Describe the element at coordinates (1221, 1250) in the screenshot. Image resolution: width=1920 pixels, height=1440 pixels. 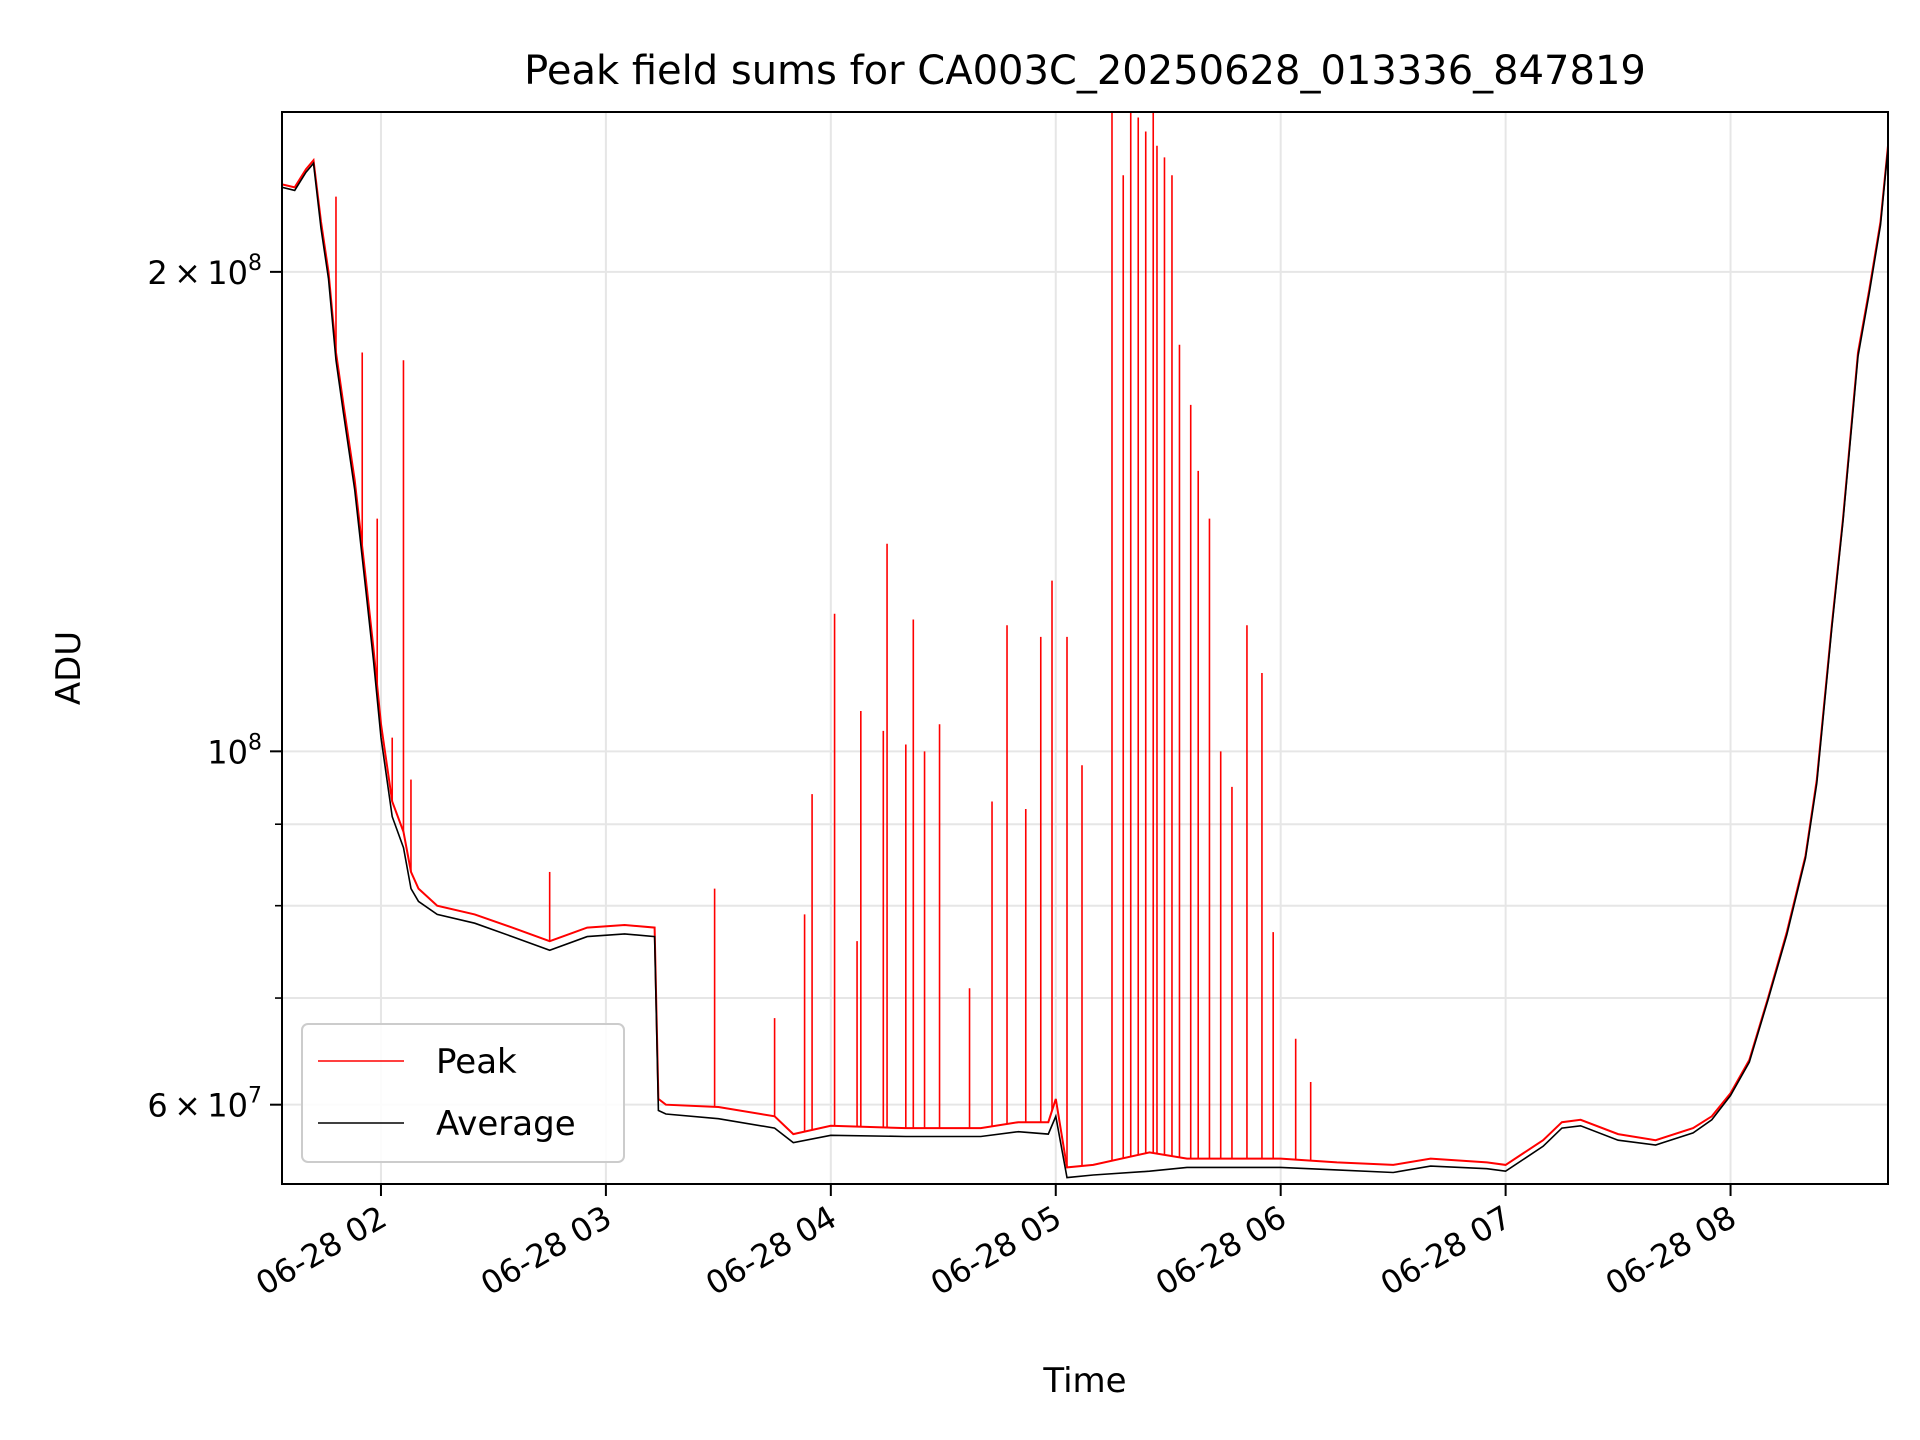
I see `x-tick-label: 06-28 06` at that location.